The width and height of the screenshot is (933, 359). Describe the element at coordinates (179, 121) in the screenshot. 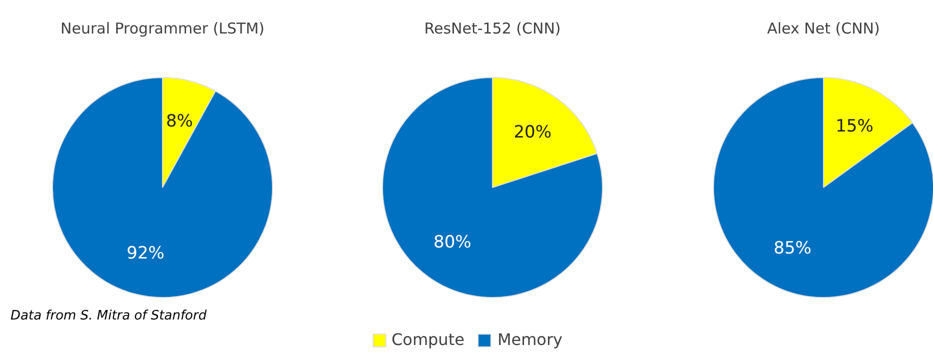

I see `data-label: 8%` at that location.